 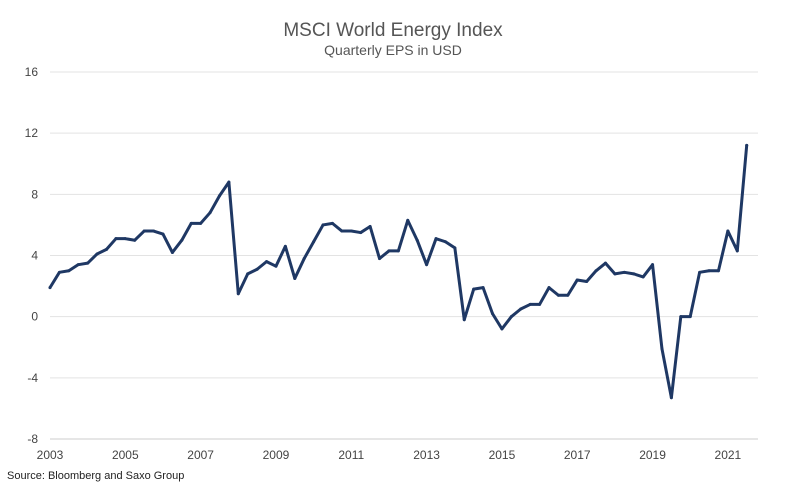 What do you see at coordinates (34, 194) in the screenshot?
I see `y-tick-label: 8` at bounding box center [34, 194].